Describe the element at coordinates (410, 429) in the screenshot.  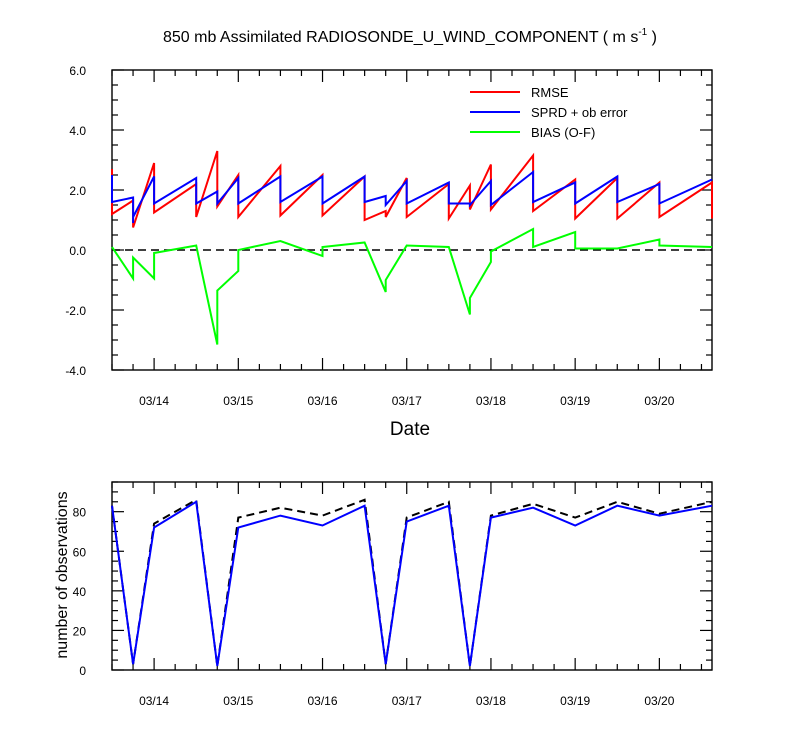
I see `x-axis-title: Date` at that location.